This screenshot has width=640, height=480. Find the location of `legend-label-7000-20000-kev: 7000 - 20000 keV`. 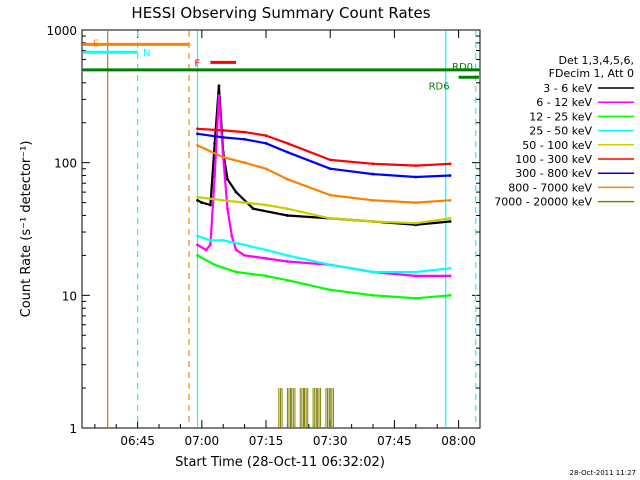

legend-label-7000-20000-kev: 7000 - 20000 keV is located at coordinates (543, 202).